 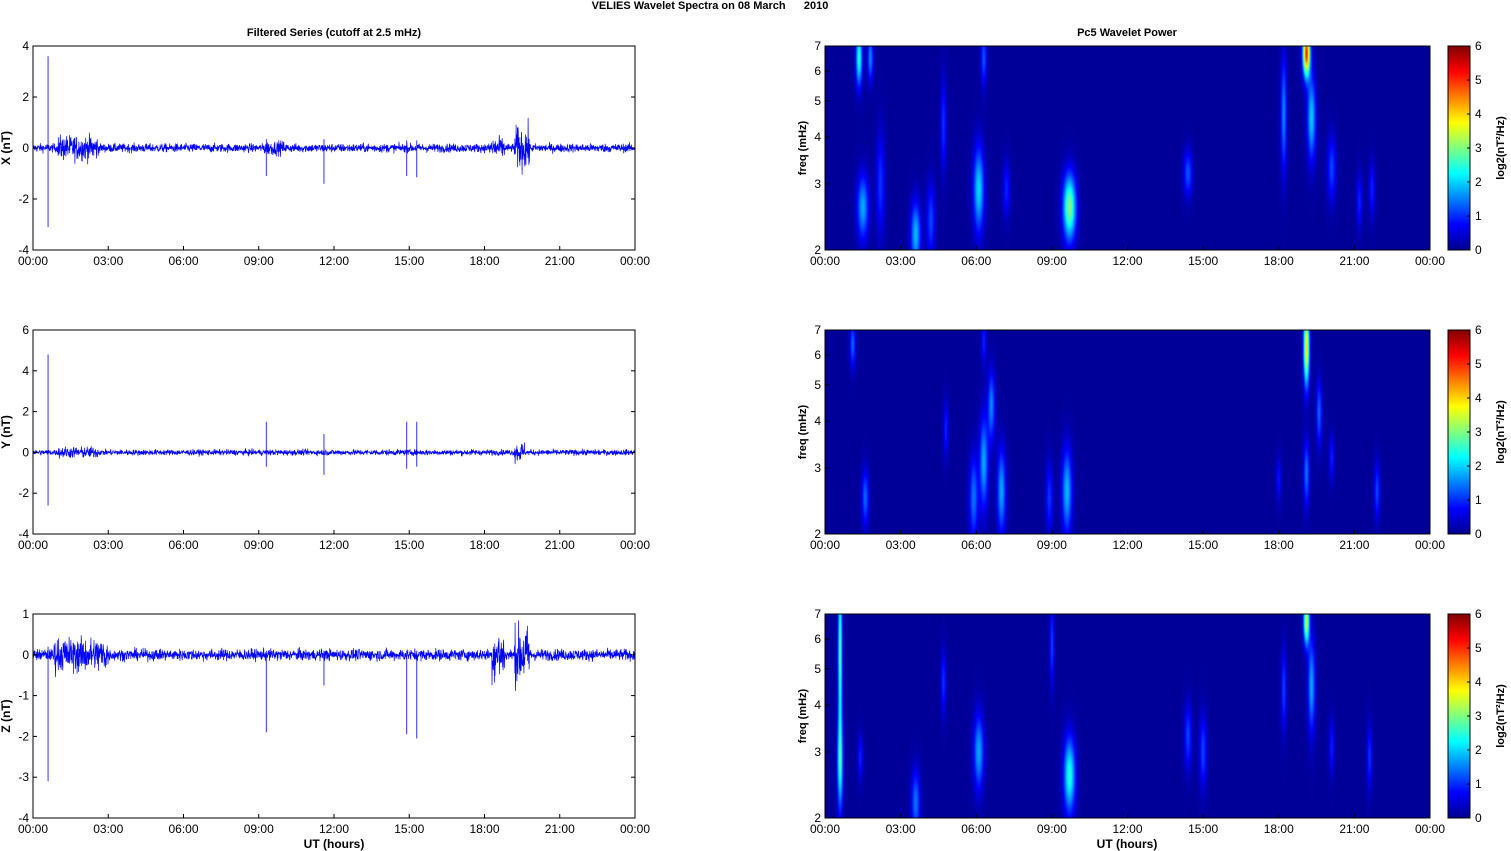 What do you see at coordinates (334, 432) in the screenshot?
I see `plot-area` at bounding box center [334, 432].